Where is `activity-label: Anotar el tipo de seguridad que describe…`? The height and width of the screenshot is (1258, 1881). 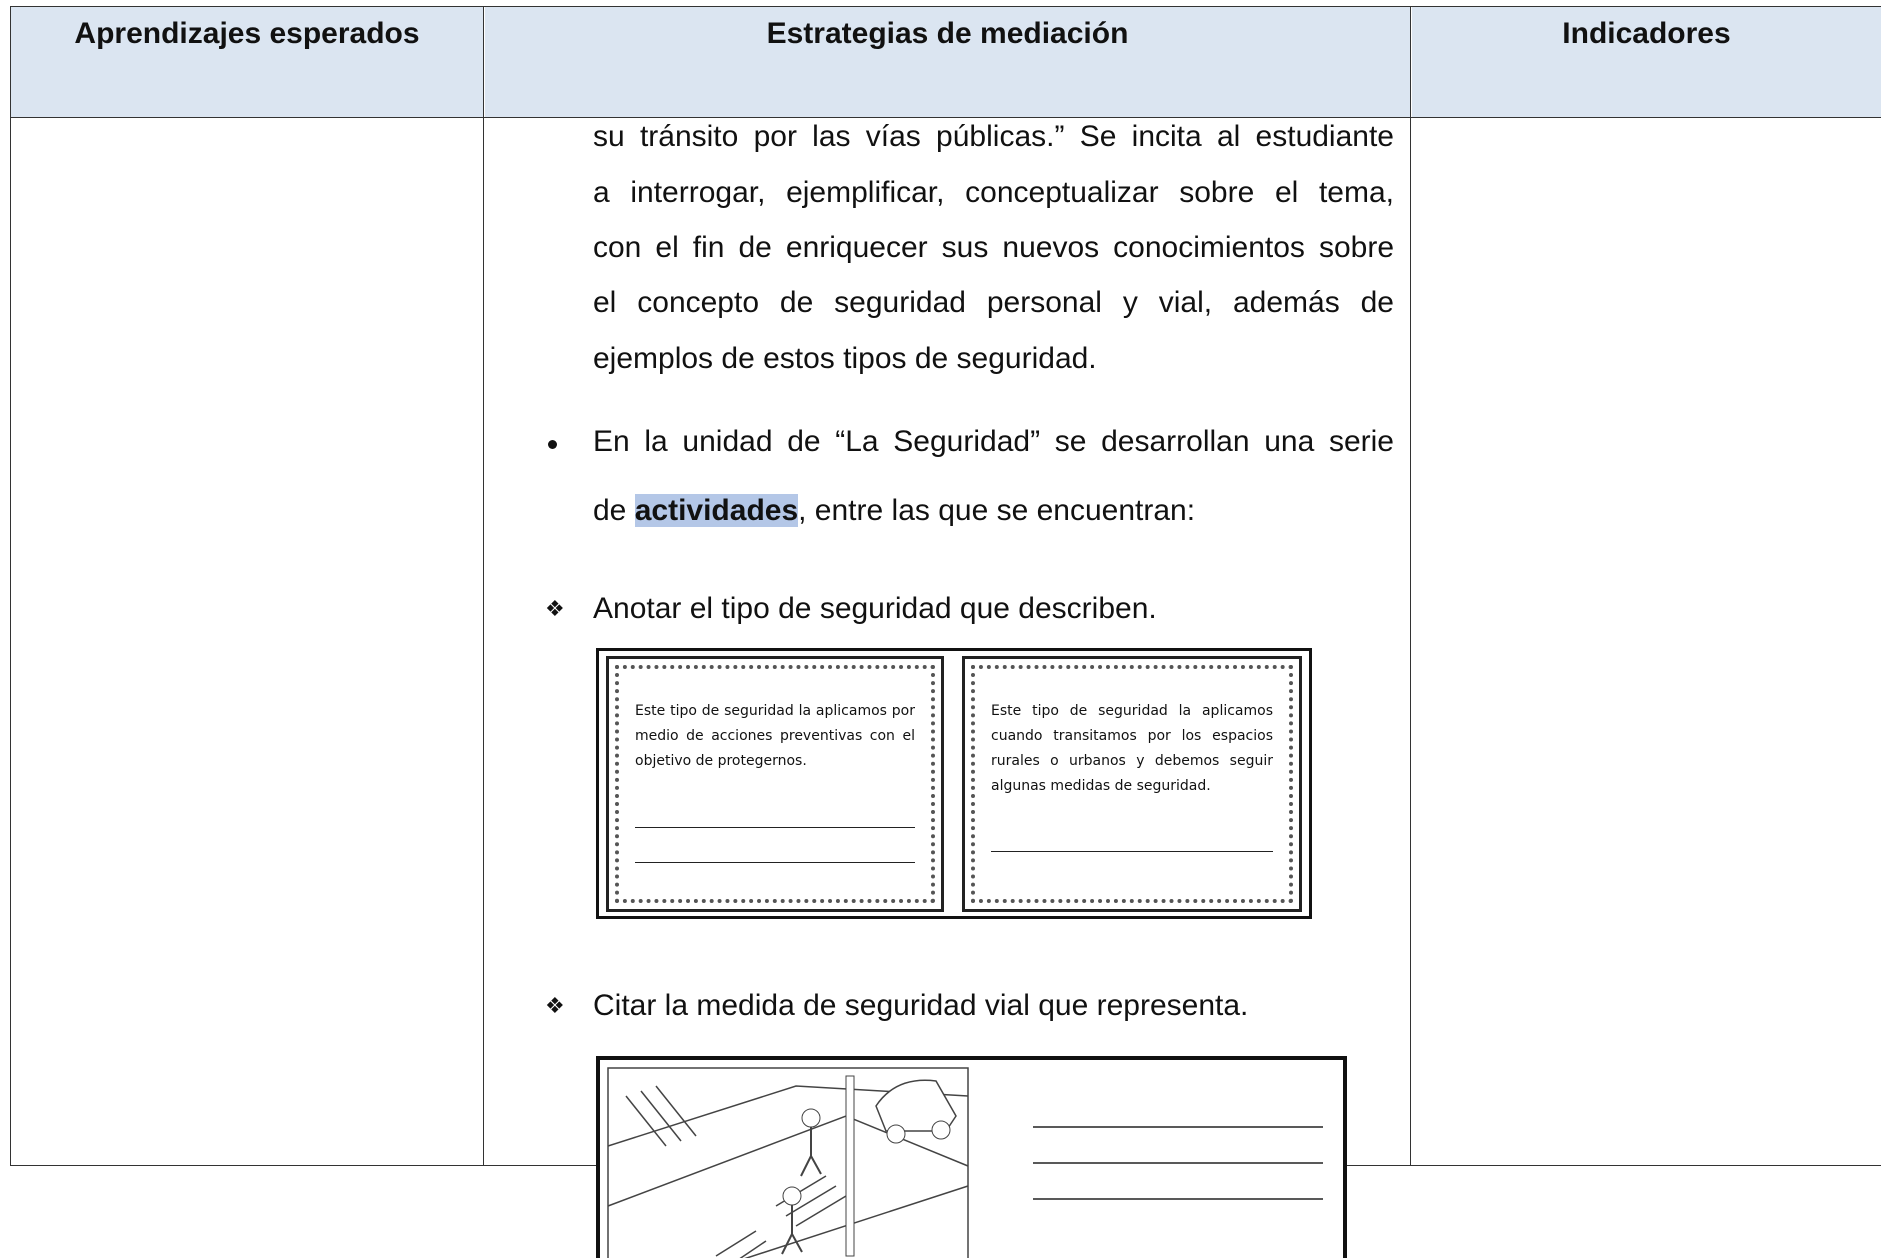
activity-label: Anotar el tipo de seguridad que describe… is located at coordinates (875, 608).